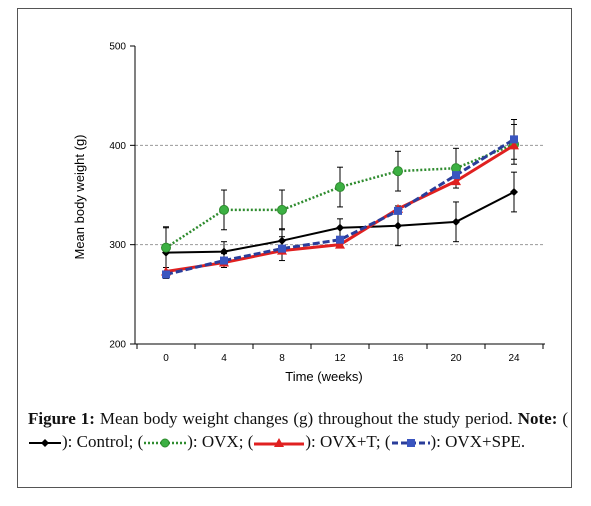 The height and width of the screenshot is (506, 591). What do you see at coordinates (188, 441) in the screenshot?
I see `legend-item-ovx: (): OVX;` at bounding box center [188, 441].